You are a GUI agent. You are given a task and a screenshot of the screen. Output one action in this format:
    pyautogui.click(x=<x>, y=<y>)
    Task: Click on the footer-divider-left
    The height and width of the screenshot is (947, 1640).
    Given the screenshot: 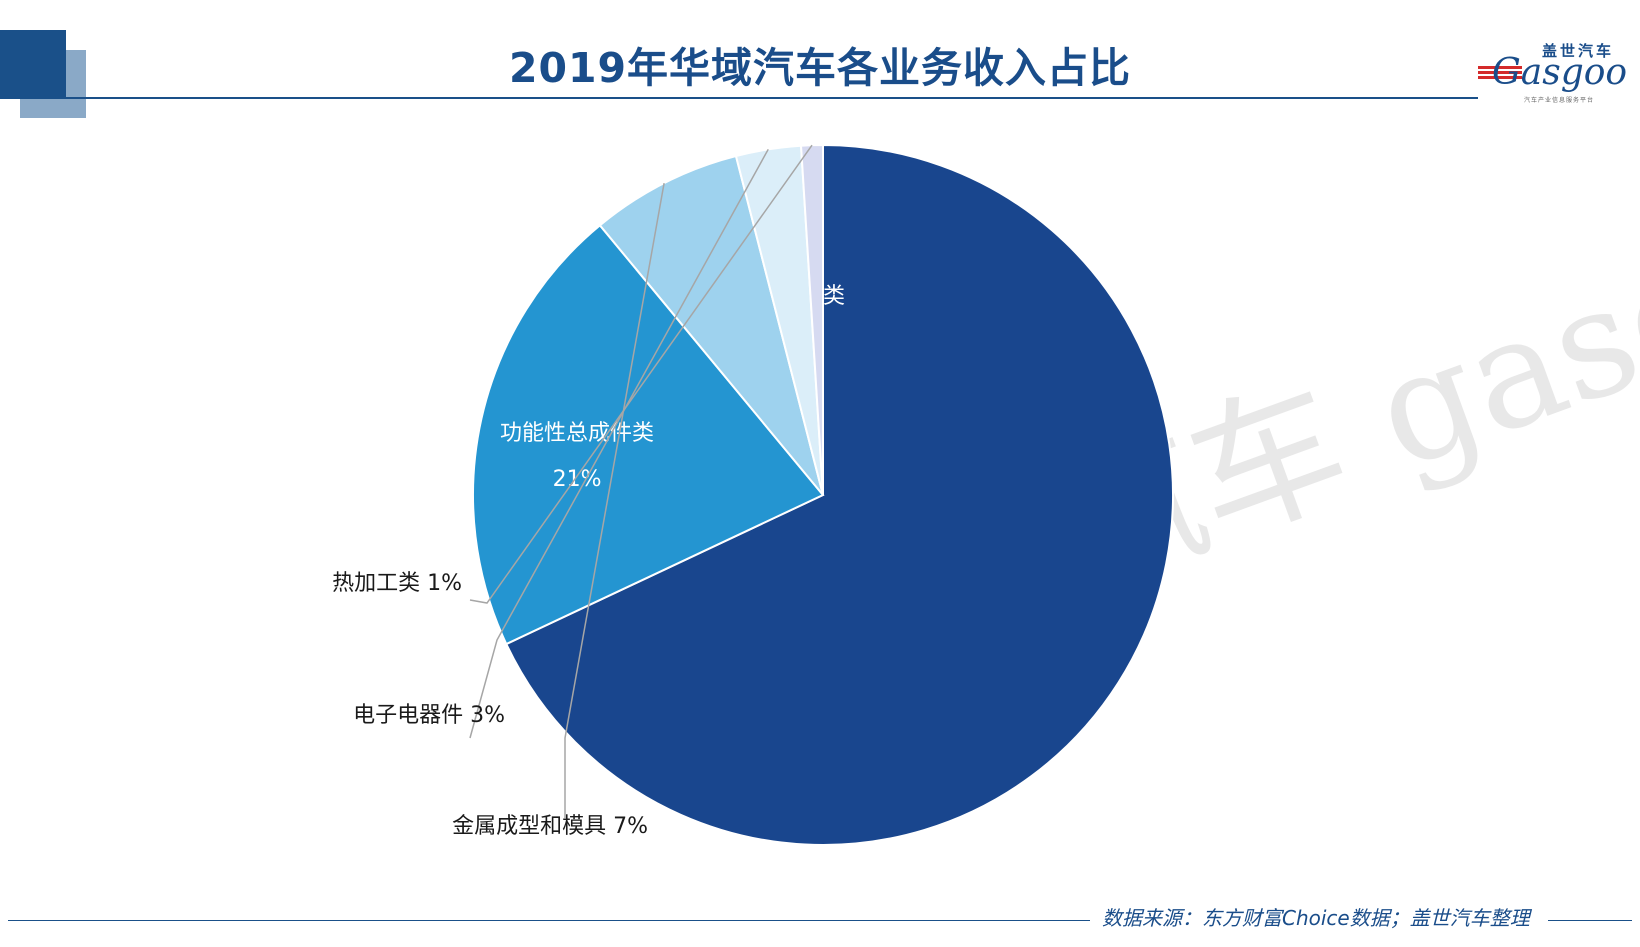 What is the action you would take?
    pyautogui.click(x=549, y=920)
    